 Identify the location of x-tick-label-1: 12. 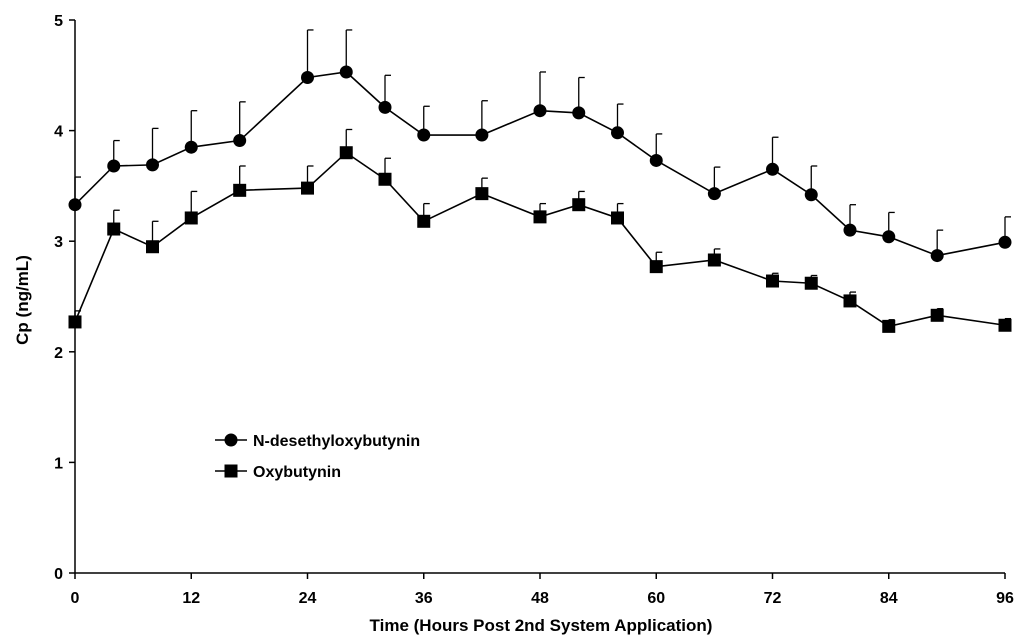
(191, 598).